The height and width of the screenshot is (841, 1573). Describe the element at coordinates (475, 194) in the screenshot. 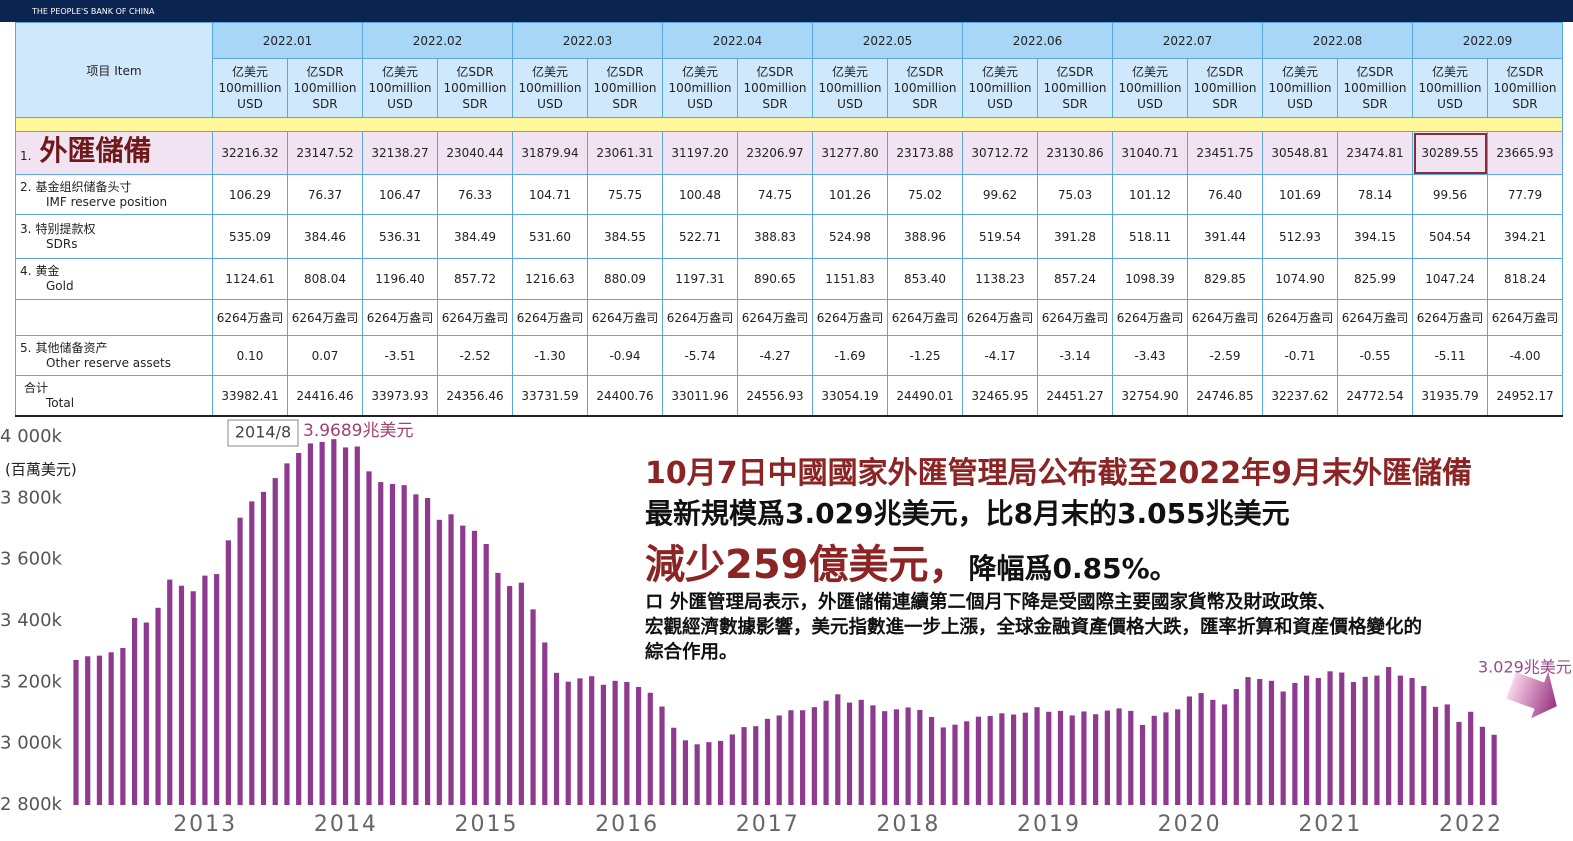

I see `cell: 76.33` at that location.